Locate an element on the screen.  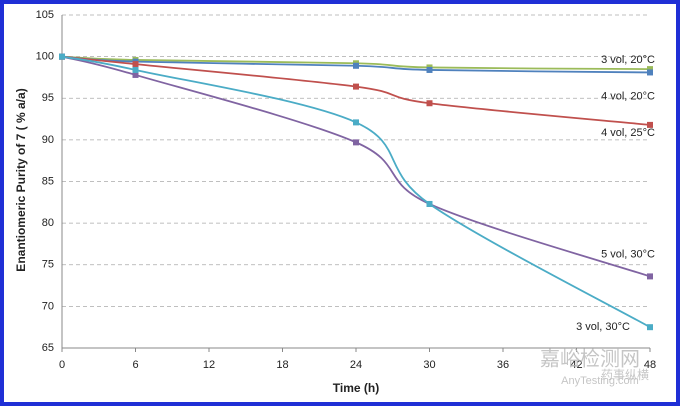
y-tick-label: 90 is located at coordinates (48, 140).